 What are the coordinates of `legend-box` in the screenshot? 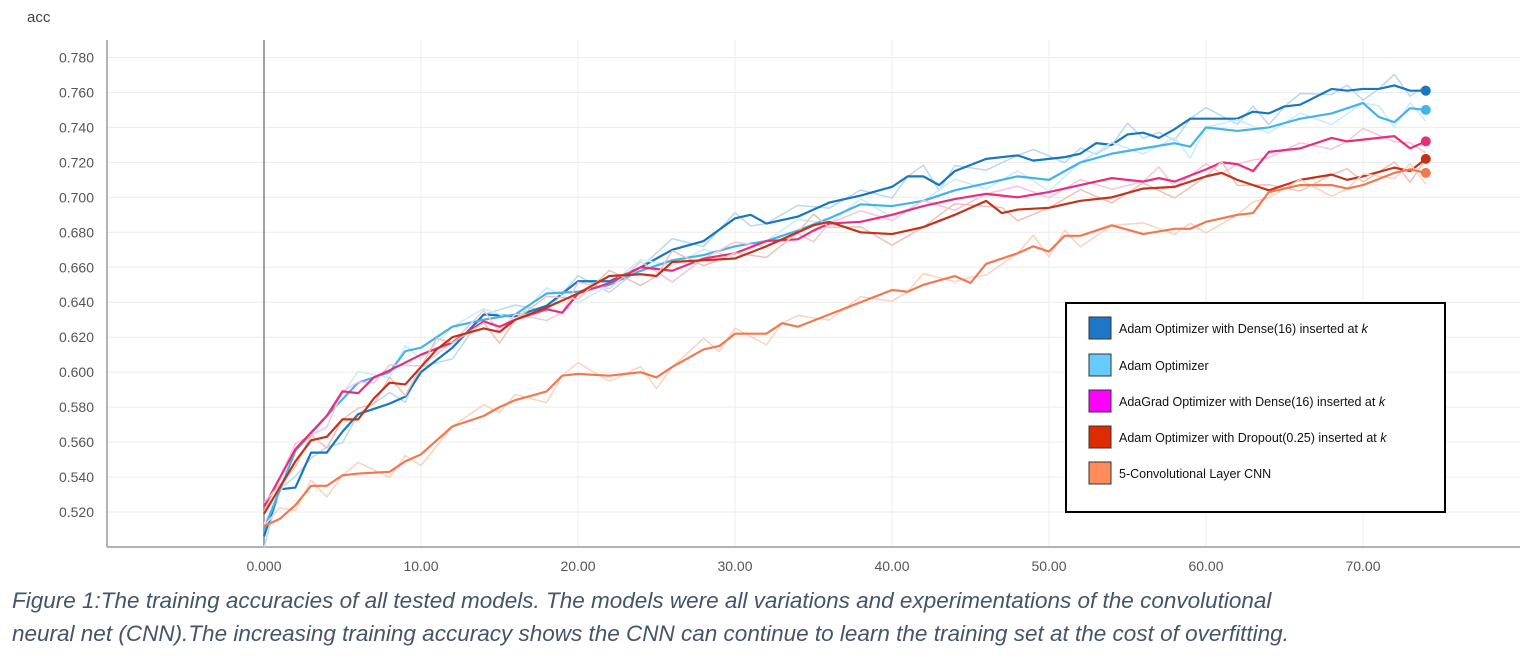 It's located at (1255, 407).